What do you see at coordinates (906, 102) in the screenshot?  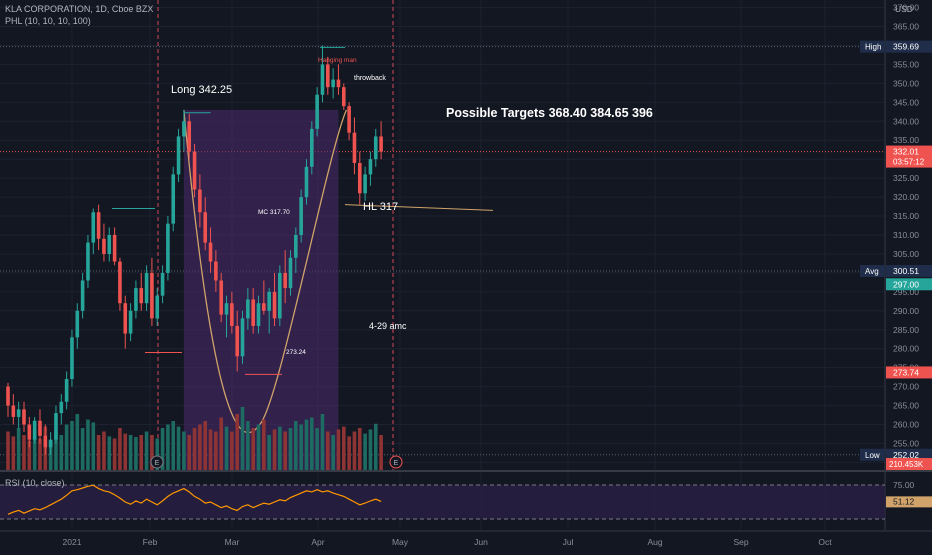 I see `y-tick-label: 345.00` at bounding box center [906, 102].